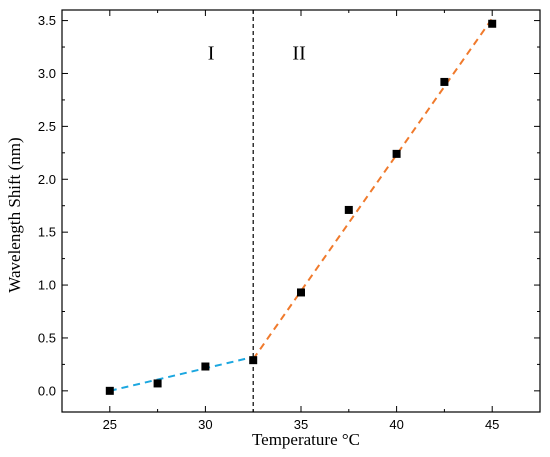 Image resolution: width=550 pixels, height=457 pixels. What do you see at coordinates (396, 424) in the screenshot?
I see `x-tick-label: 40` at bounding box center [396, 424].